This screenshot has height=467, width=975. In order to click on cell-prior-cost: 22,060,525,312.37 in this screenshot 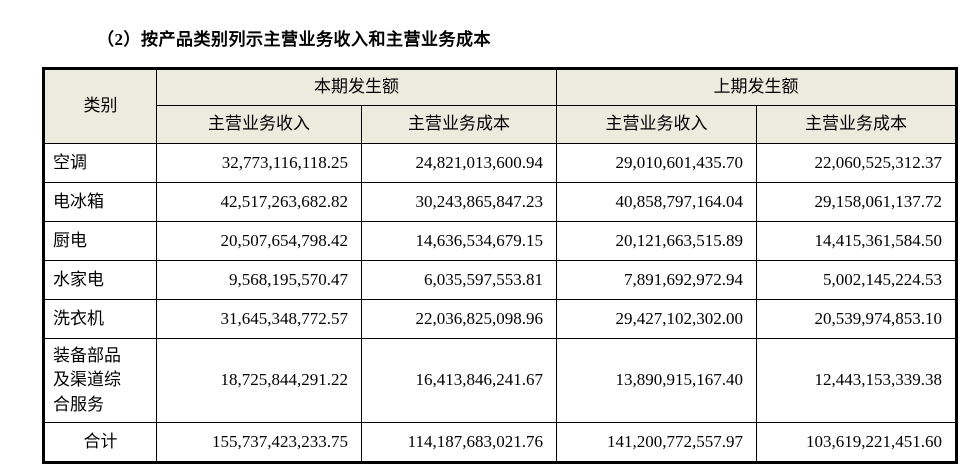, I will do `click(856, 163)`.